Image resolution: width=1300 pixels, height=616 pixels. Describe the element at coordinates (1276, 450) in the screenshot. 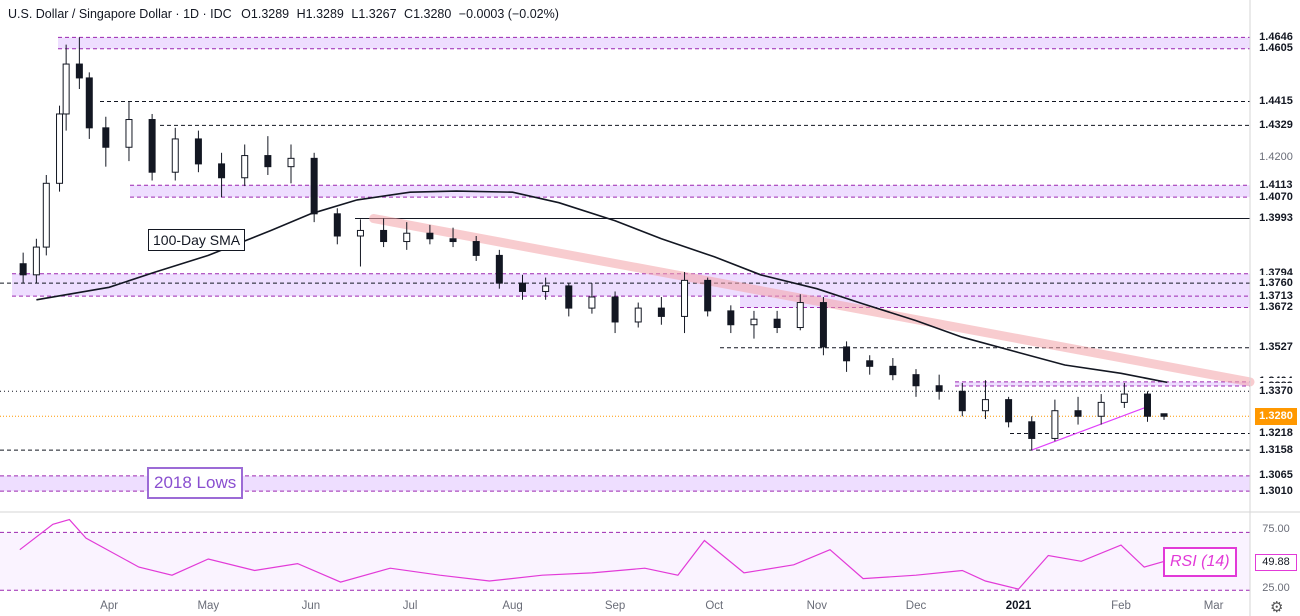

I see `price-level-label: 1.3158` at that location.